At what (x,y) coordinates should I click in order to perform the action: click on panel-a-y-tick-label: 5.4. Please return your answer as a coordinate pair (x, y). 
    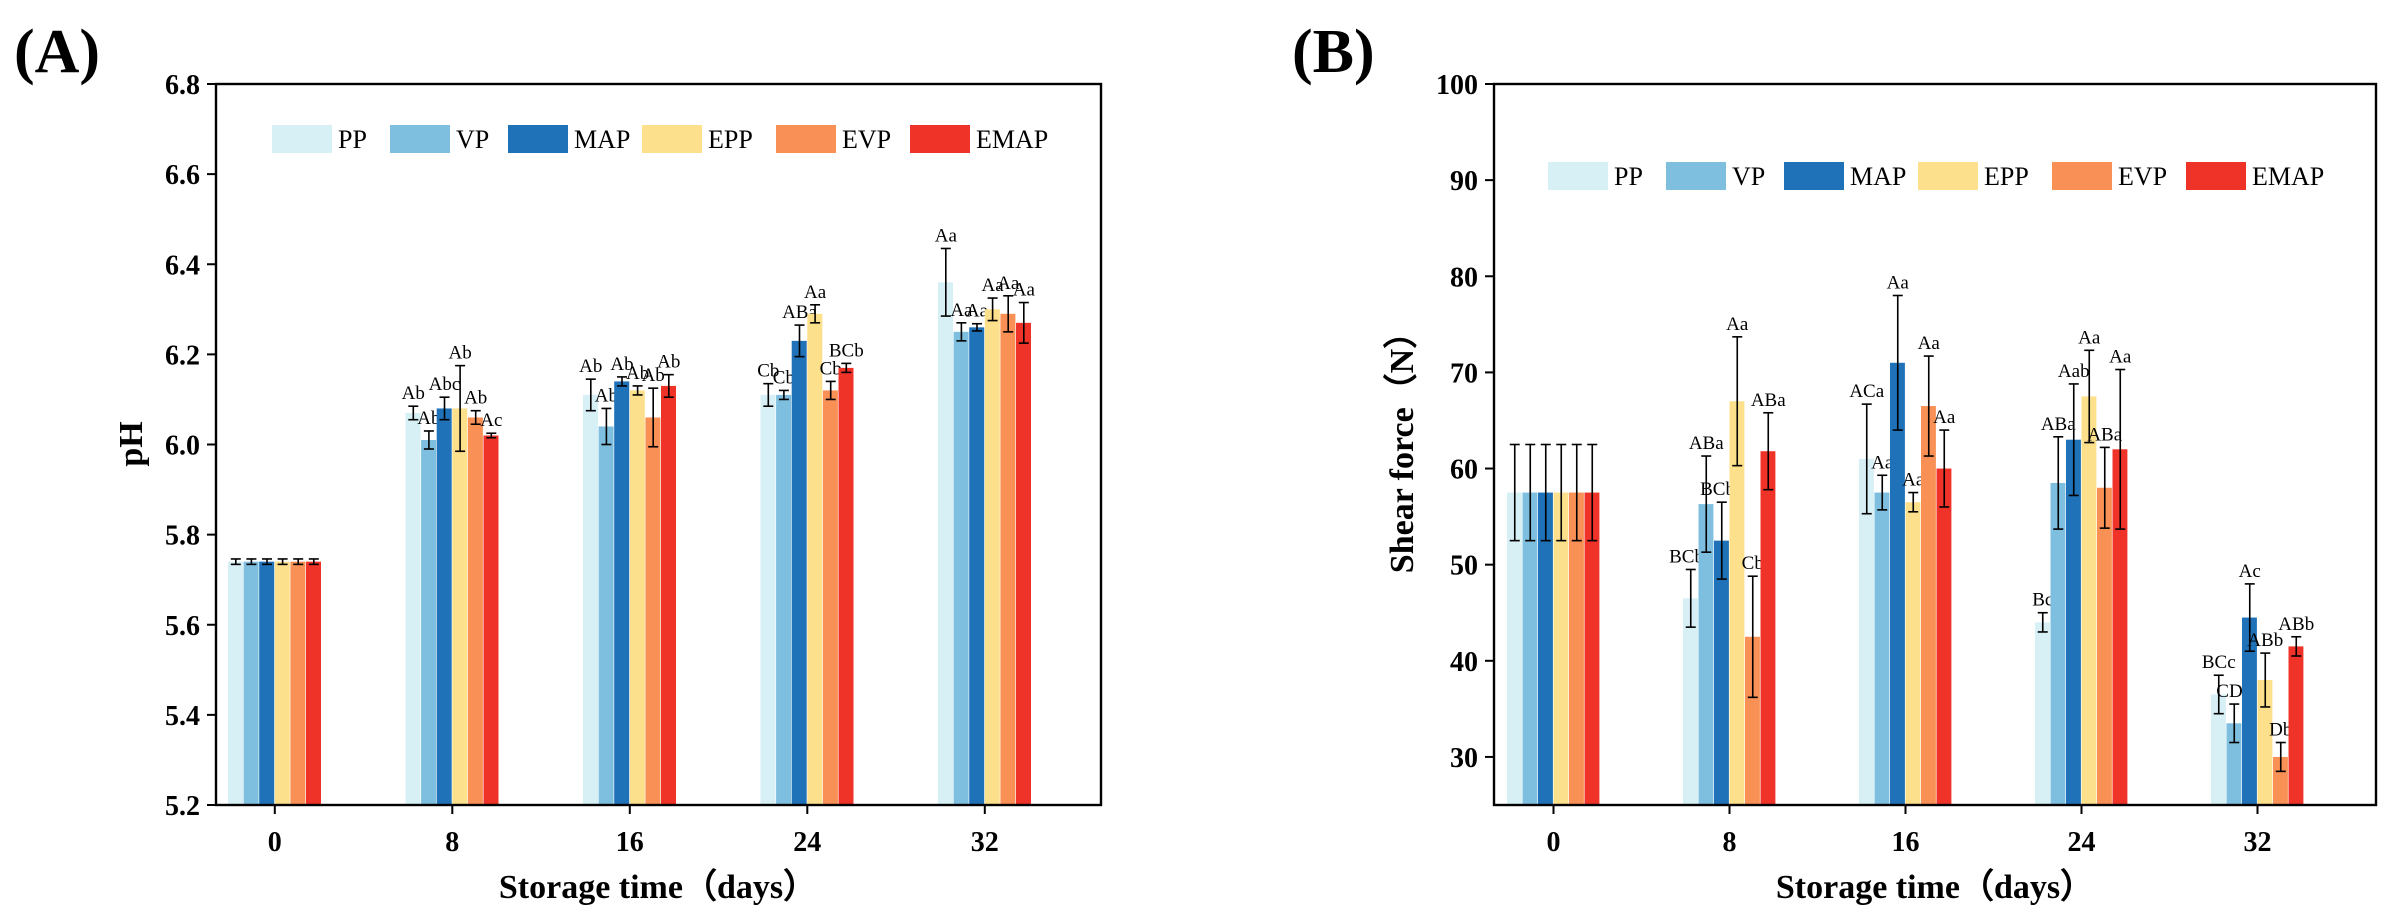
    Looking at the image, I should click on (182, 716).